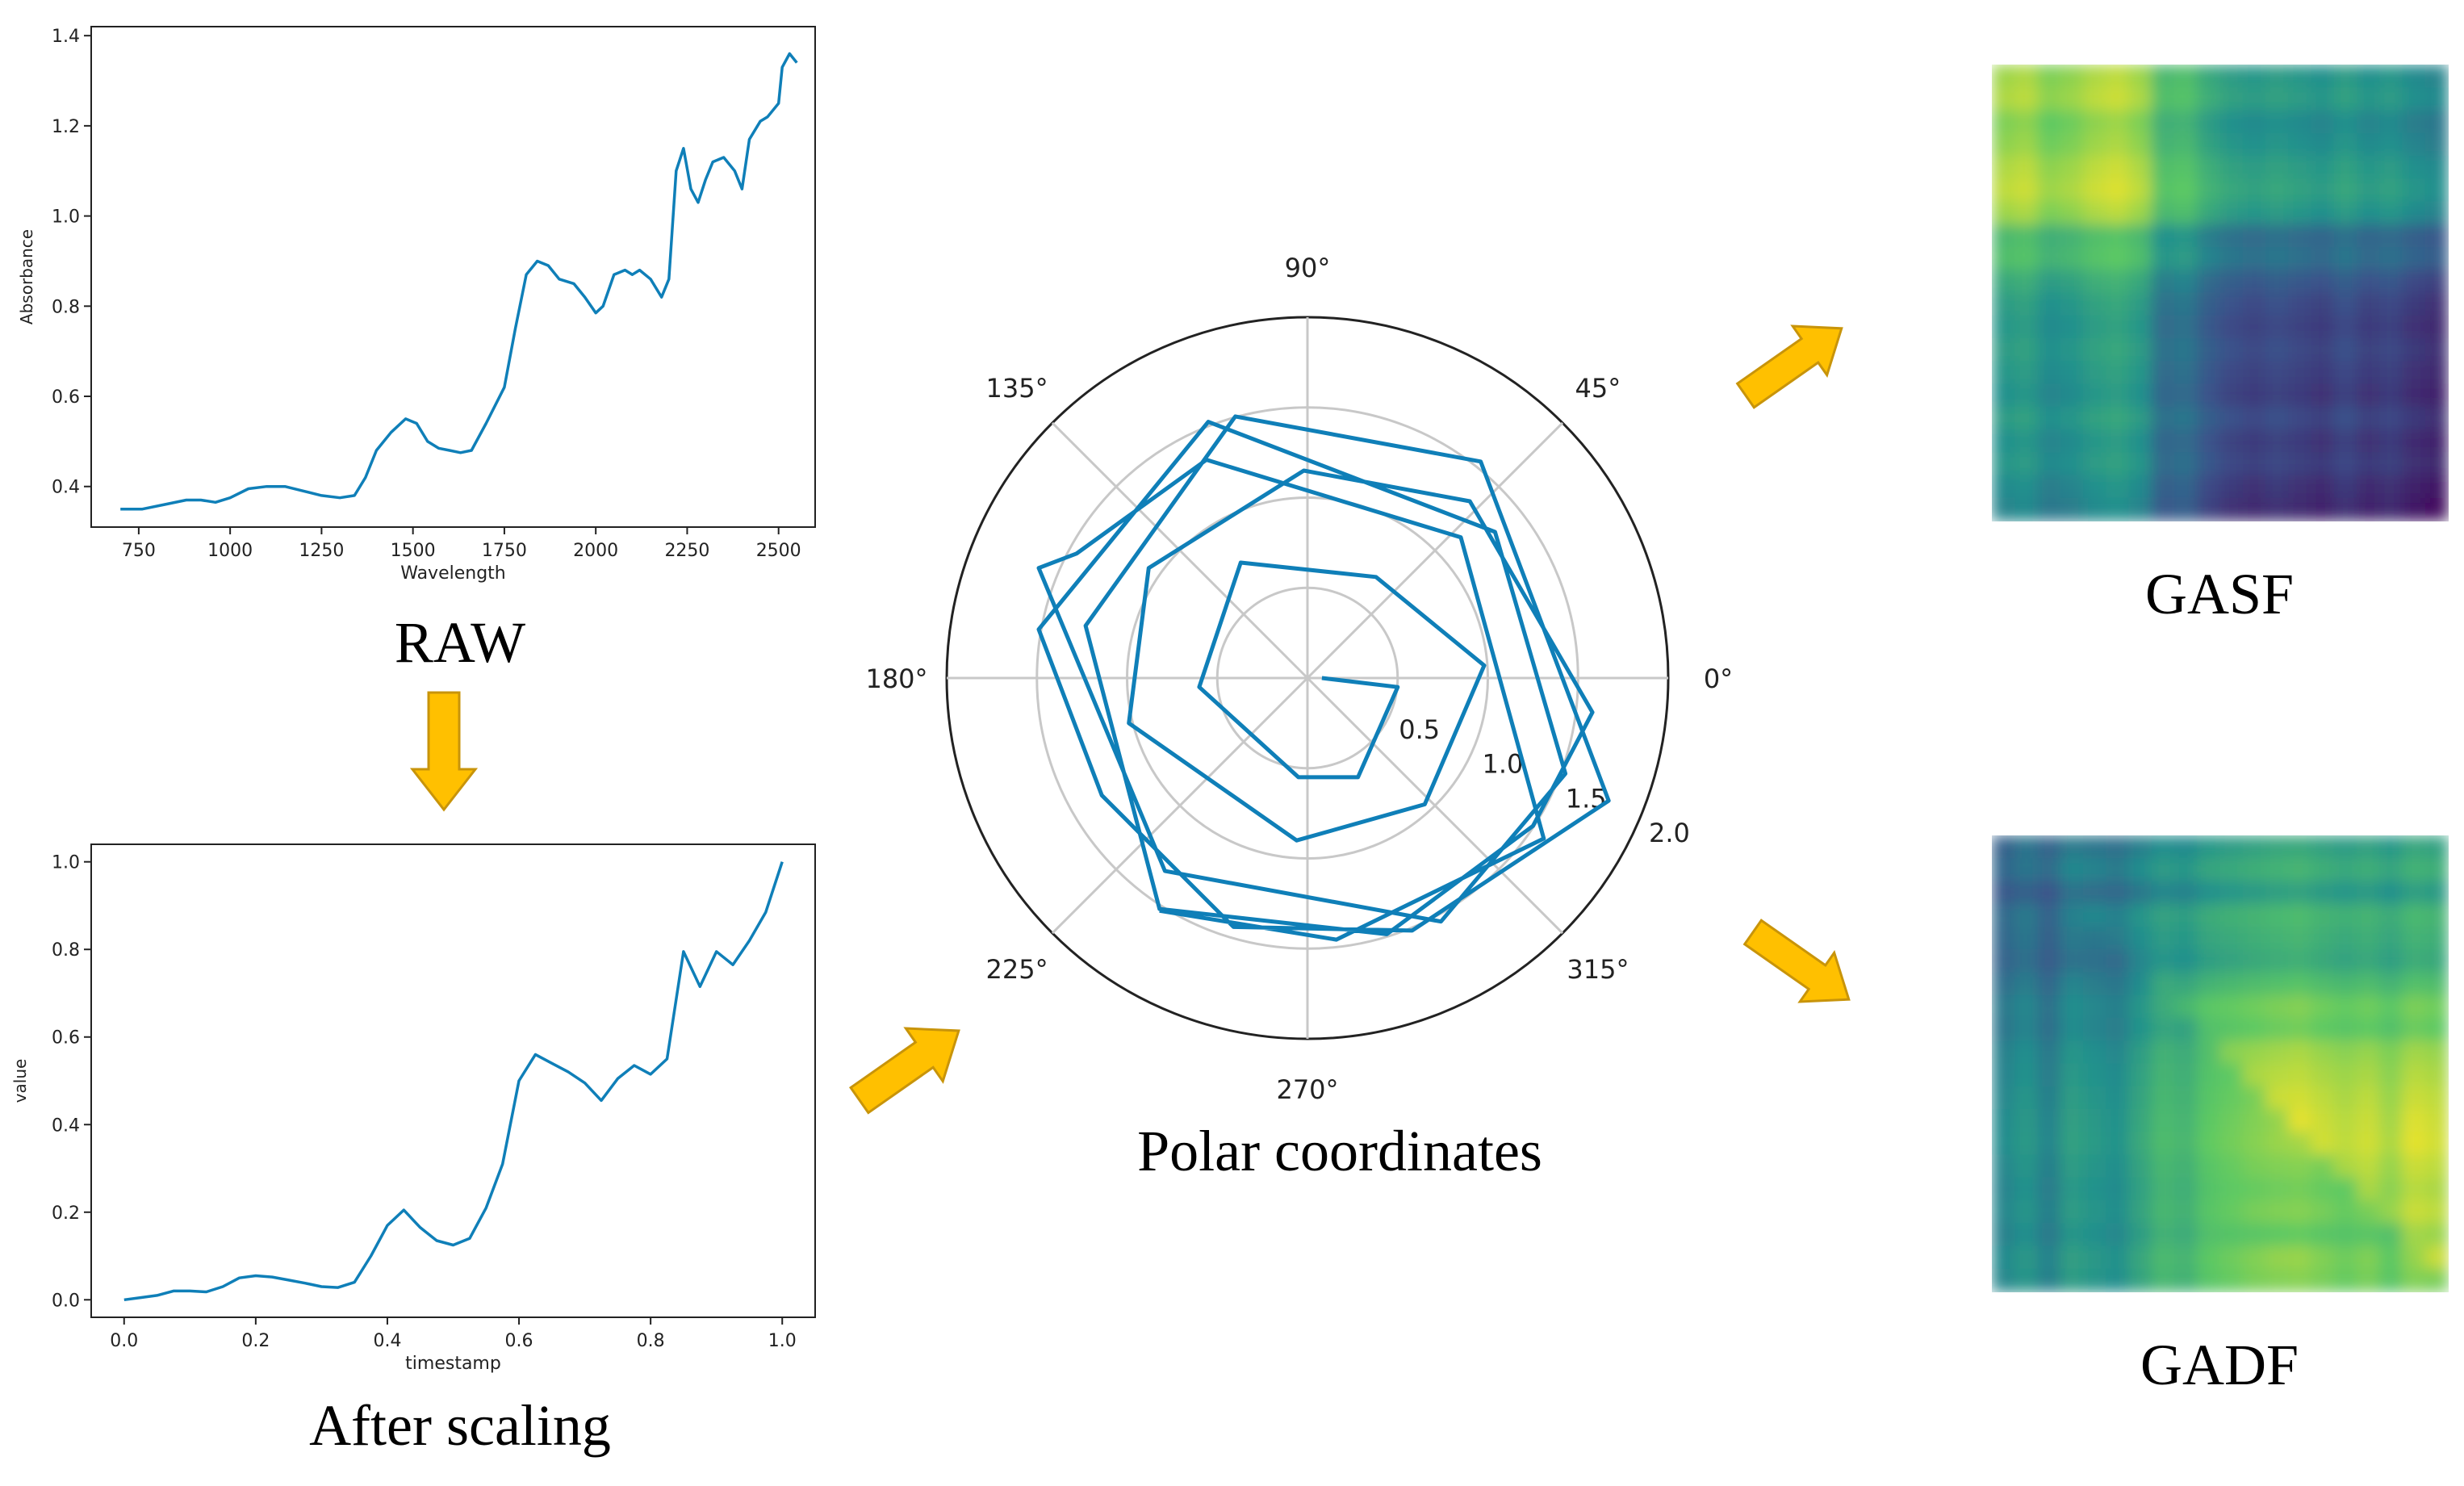  I want to click on gadf-image, so click(2220, 1064).